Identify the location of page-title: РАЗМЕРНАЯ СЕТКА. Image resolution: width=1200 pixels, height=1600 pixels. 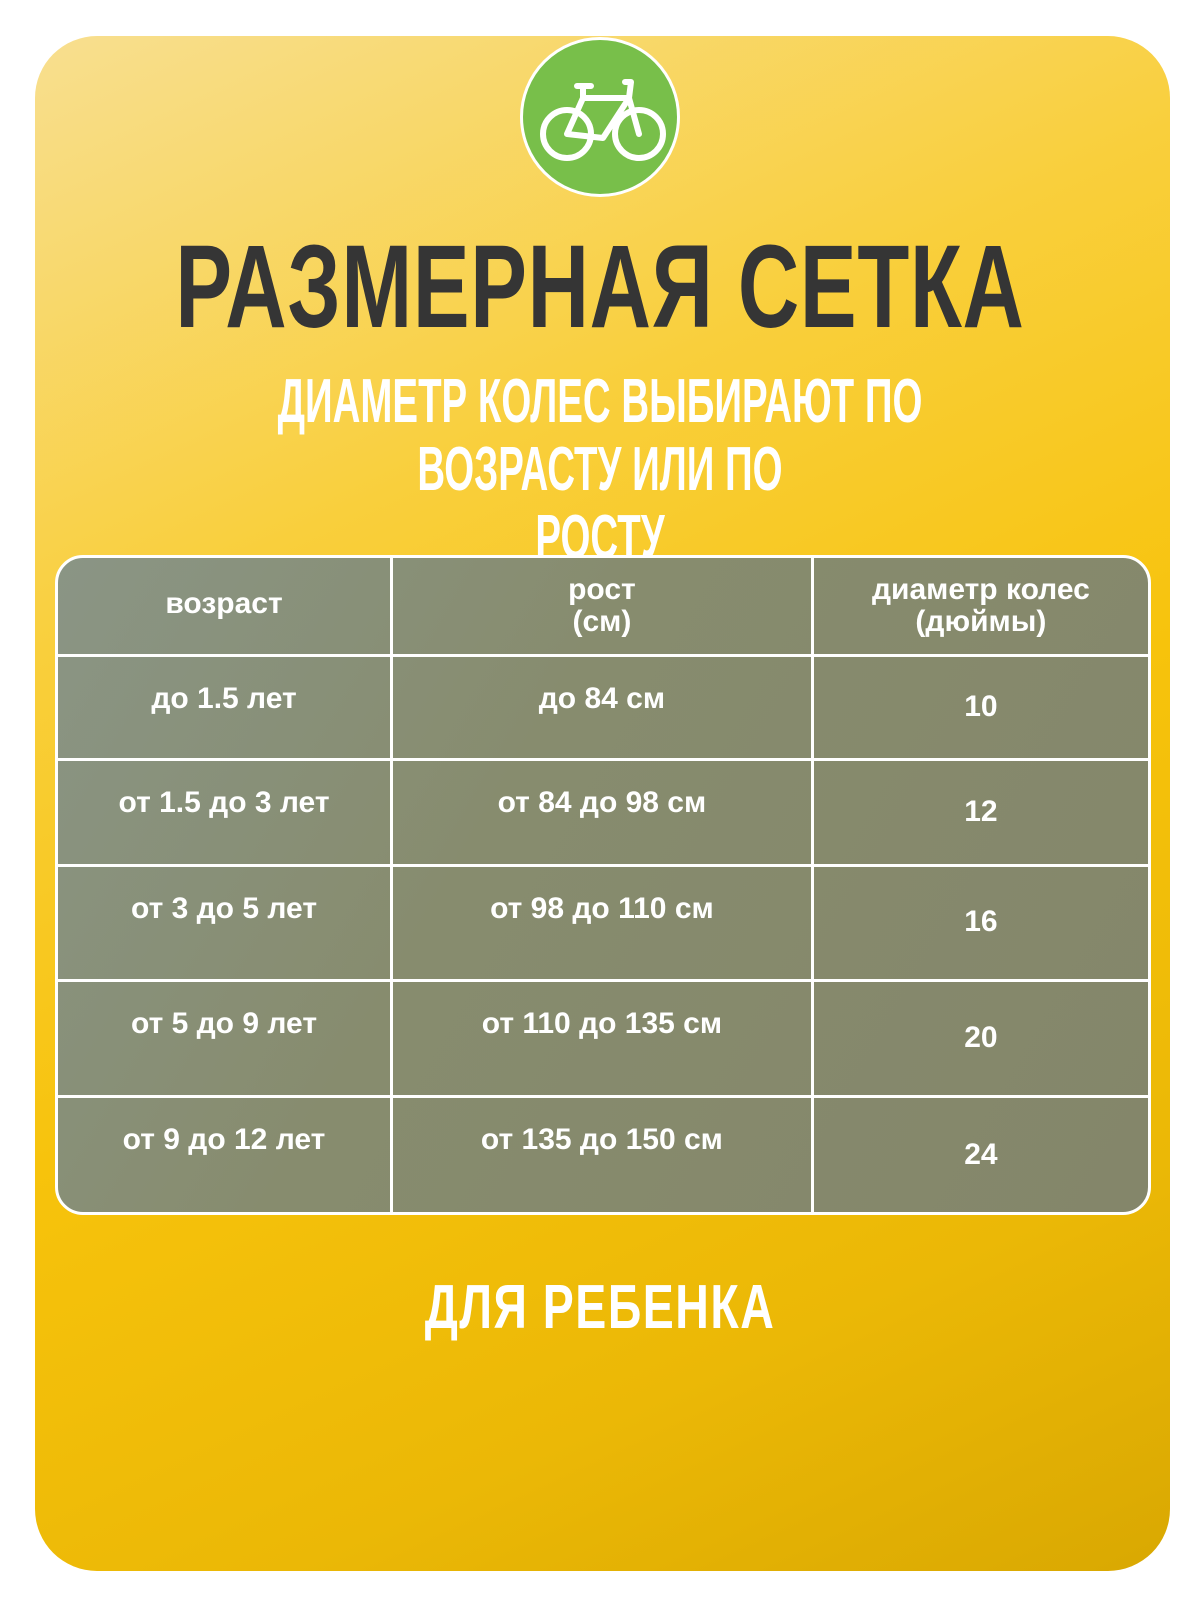
(600, 287).